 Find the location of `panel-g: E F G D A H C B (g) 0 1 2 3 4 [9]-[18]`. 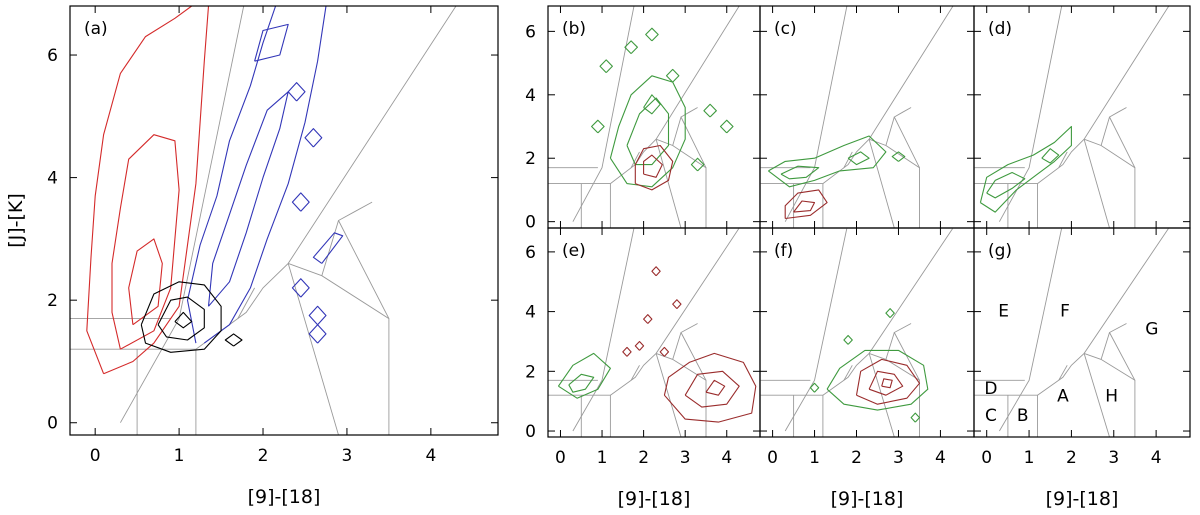

panel-g: E F G D A H C B (g) 0 1 2 3 4 [9]-[18] is located at coordinates (1082, 368).